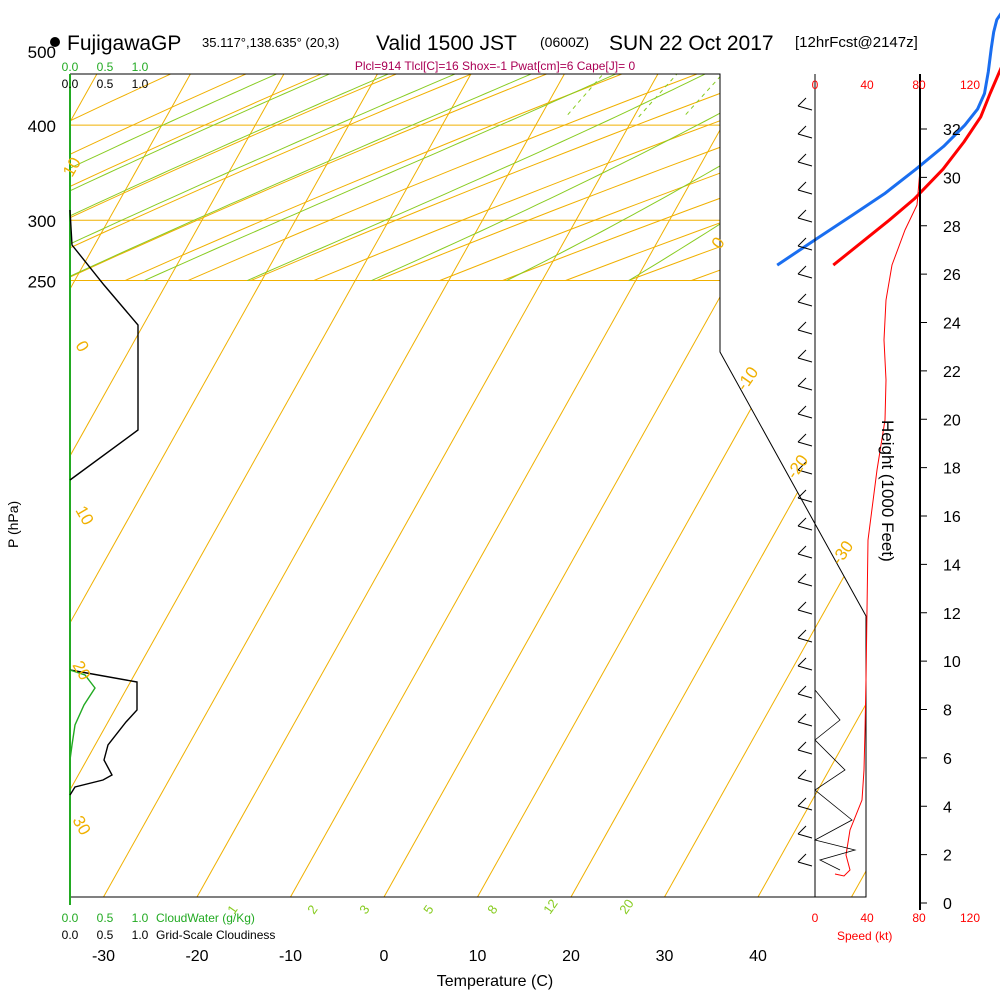 The width and height of the screenshot is (1000, 1000). What do you see at coordinates (952, 275) in the screenshot?
I see `height-tick-26: 26` at bounding box center [952, 275].